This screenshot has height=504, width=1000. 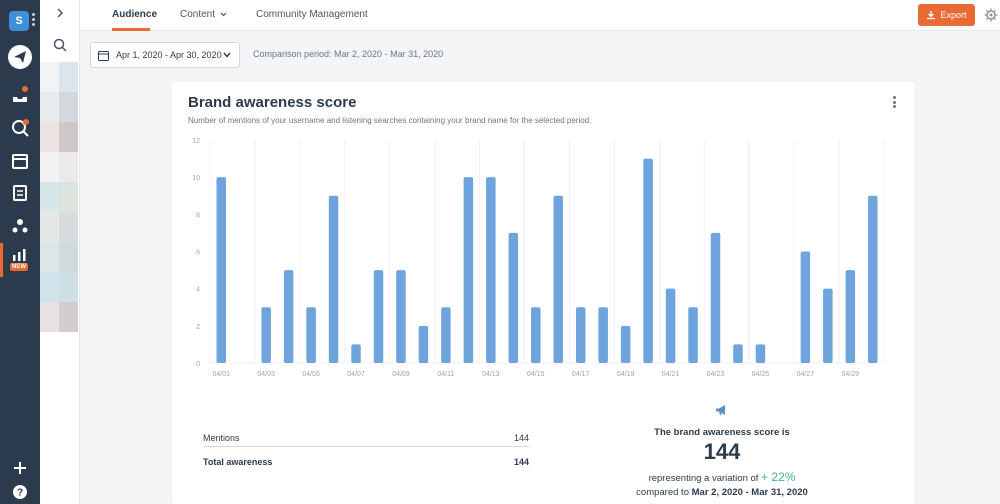 I want to click on date-range-picker: Apr 1, 2020 - Apr 30, 2020, so click(x=165, y=55).